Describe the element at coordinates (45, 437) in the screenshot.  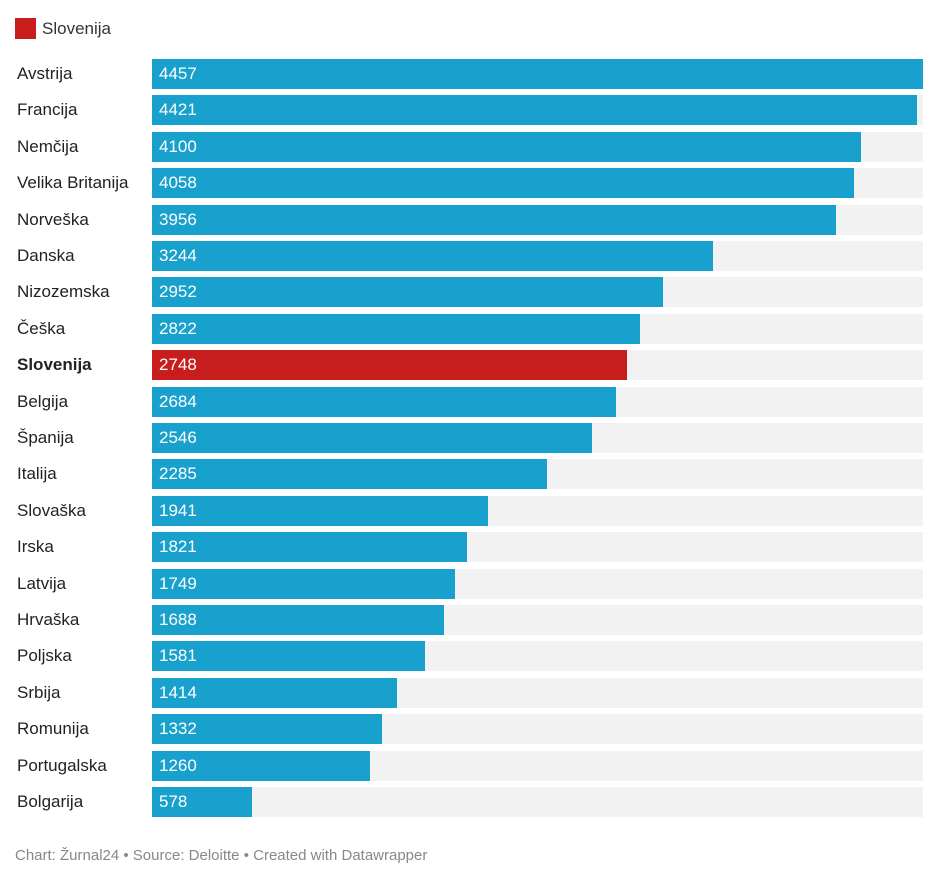
I see `category-label: Španija` at that location.